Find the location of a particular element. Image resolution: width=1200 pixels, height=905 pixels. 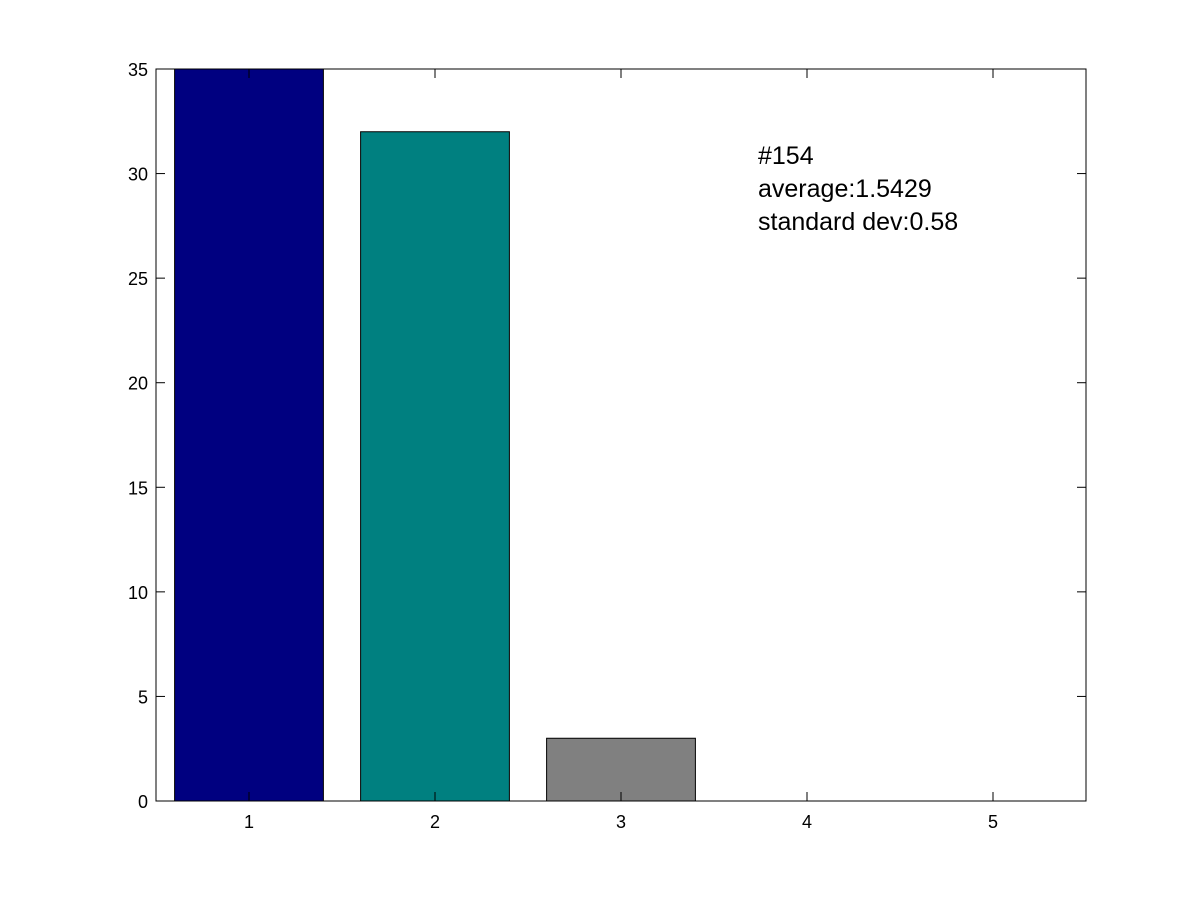

y-tick-labels: 0 5 10 15 20 25 30 35 is located at coordinates (138, 436).